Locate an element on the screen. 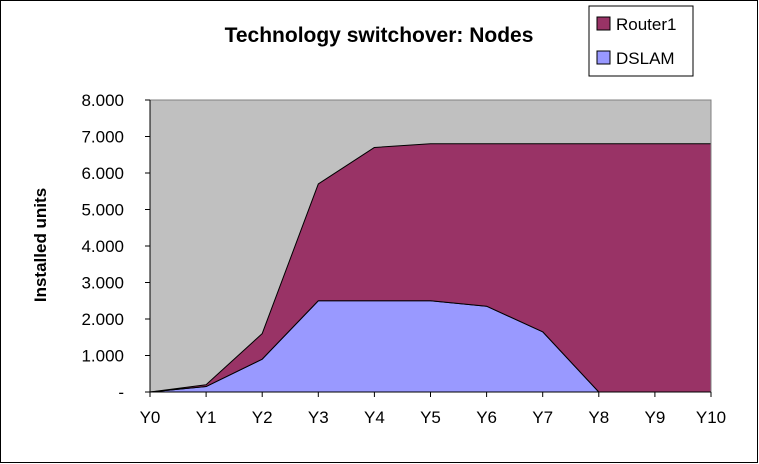 The width and height of the screenshot is (759, 464). y-tick-label: - is located at coordinates (121, 392).